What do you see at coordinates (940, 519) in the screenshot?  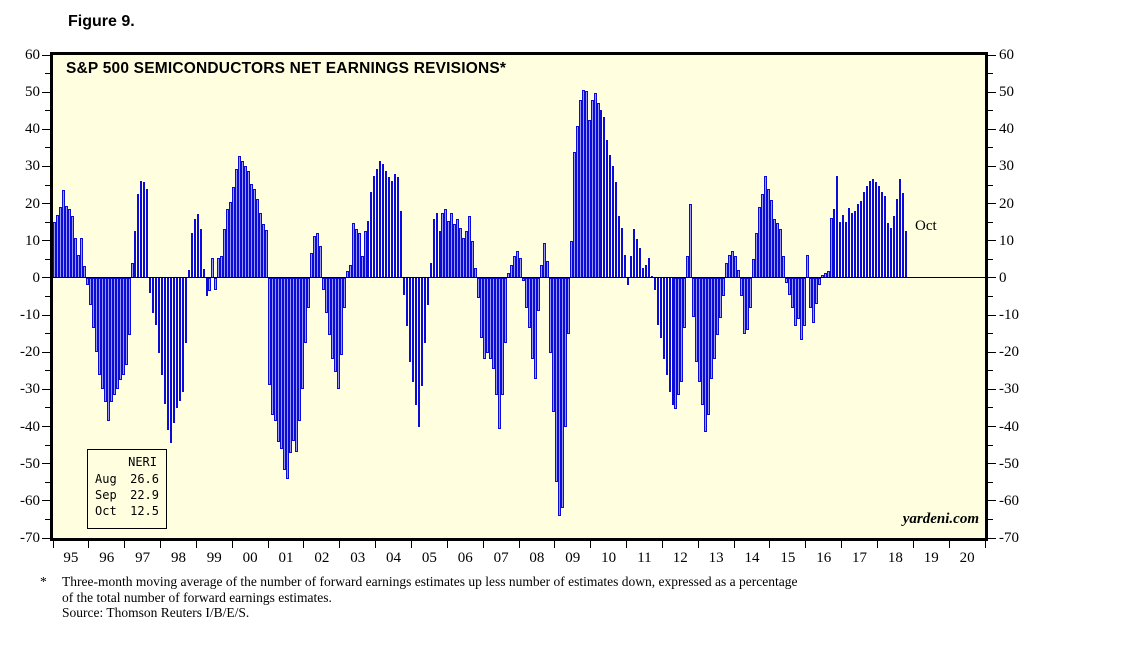 I see `watermark: yardeni.com` at bounding box center [940, 519].